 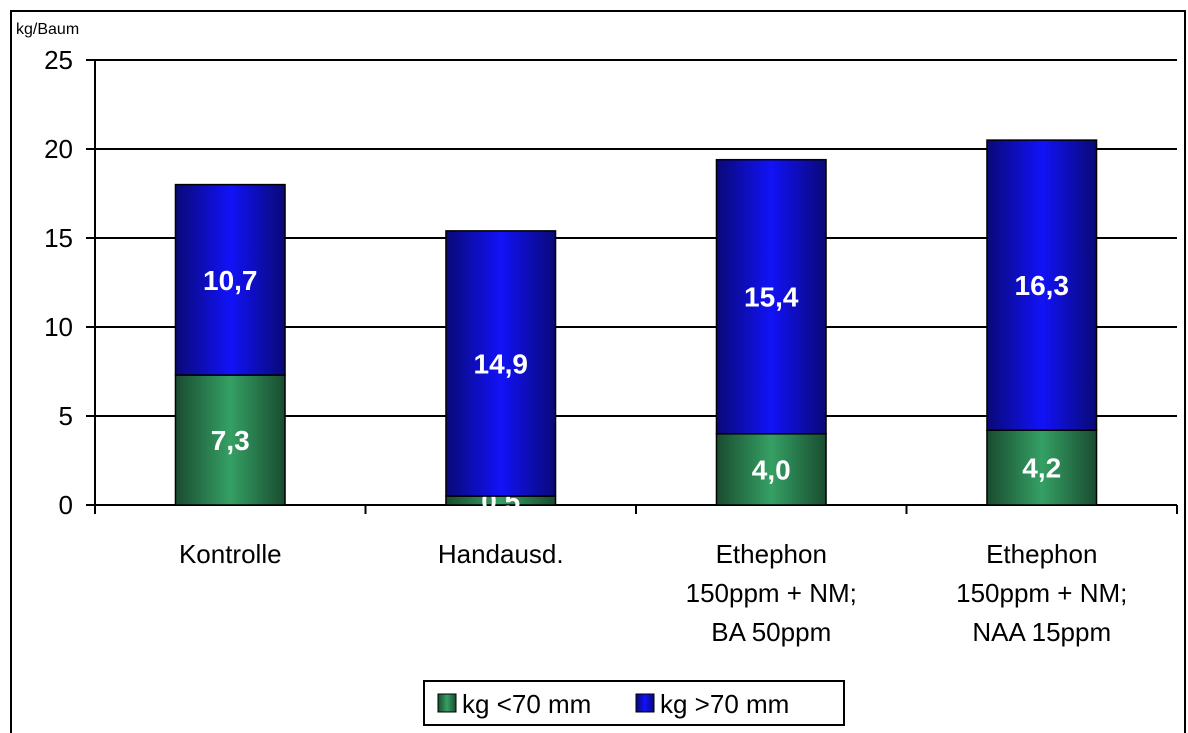 What do you see at coordinates (1041, 593) in the screenshot?
I see `x-category-label: Ethephon 150ppm + NM; NAA 15ppm` at bounding box center [1041, 593].